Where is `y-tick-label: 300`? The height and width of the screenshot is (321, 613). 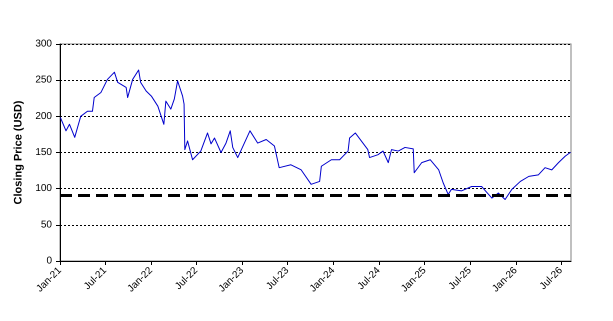 y-tick-label: 300 is located at coordinates (43, 44).